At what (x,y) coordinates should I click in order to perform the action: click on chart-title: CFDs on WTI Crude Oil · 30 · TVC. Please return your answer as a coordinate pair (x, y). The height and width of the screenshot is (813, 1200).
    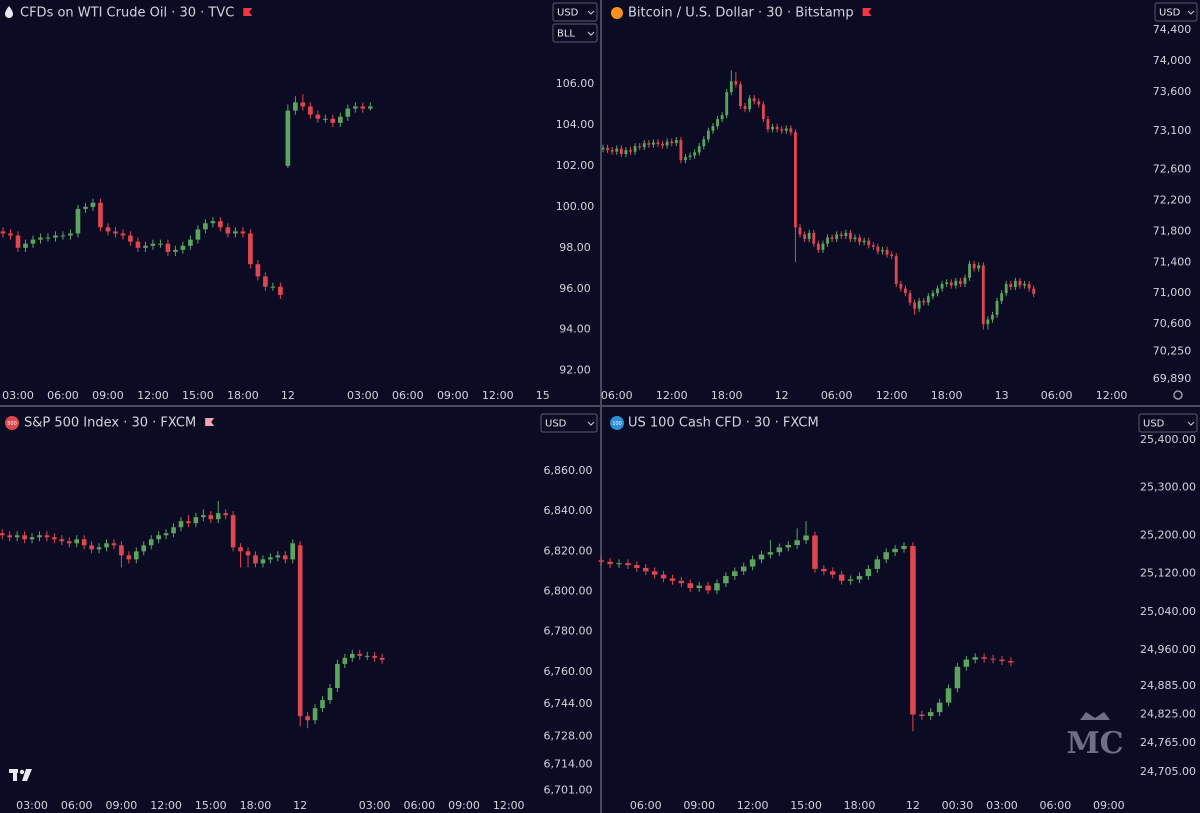
    Looking at the image, I should click on (127, 13).